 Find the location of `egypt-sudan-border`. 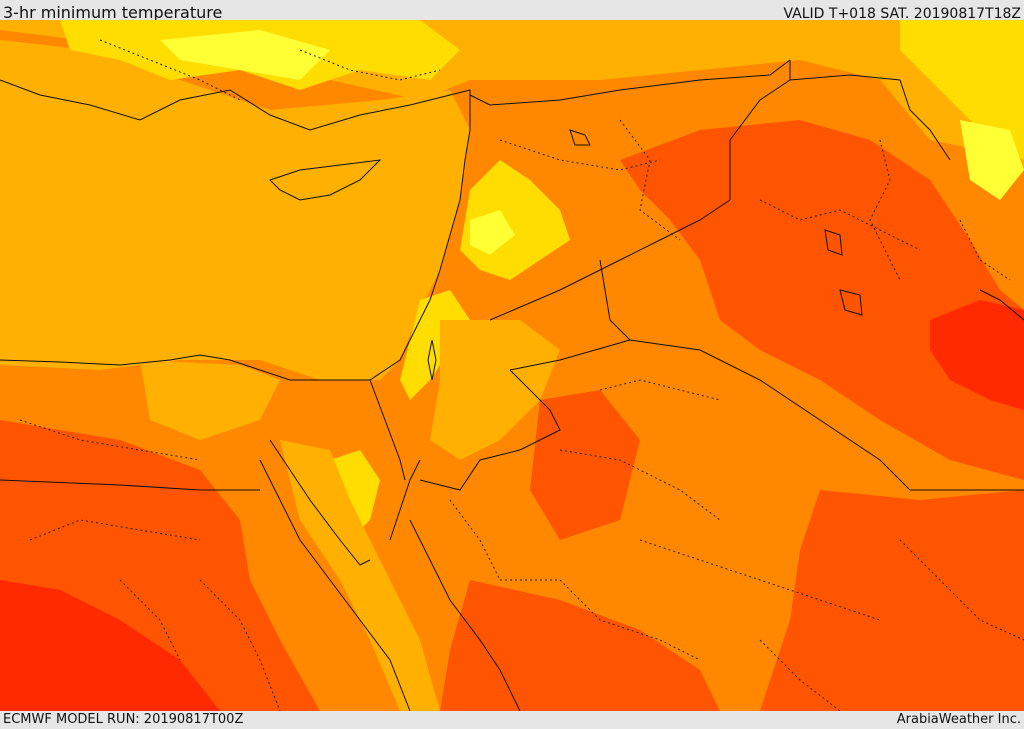

egypt-sudan-border is located at coordinates (130, 485).